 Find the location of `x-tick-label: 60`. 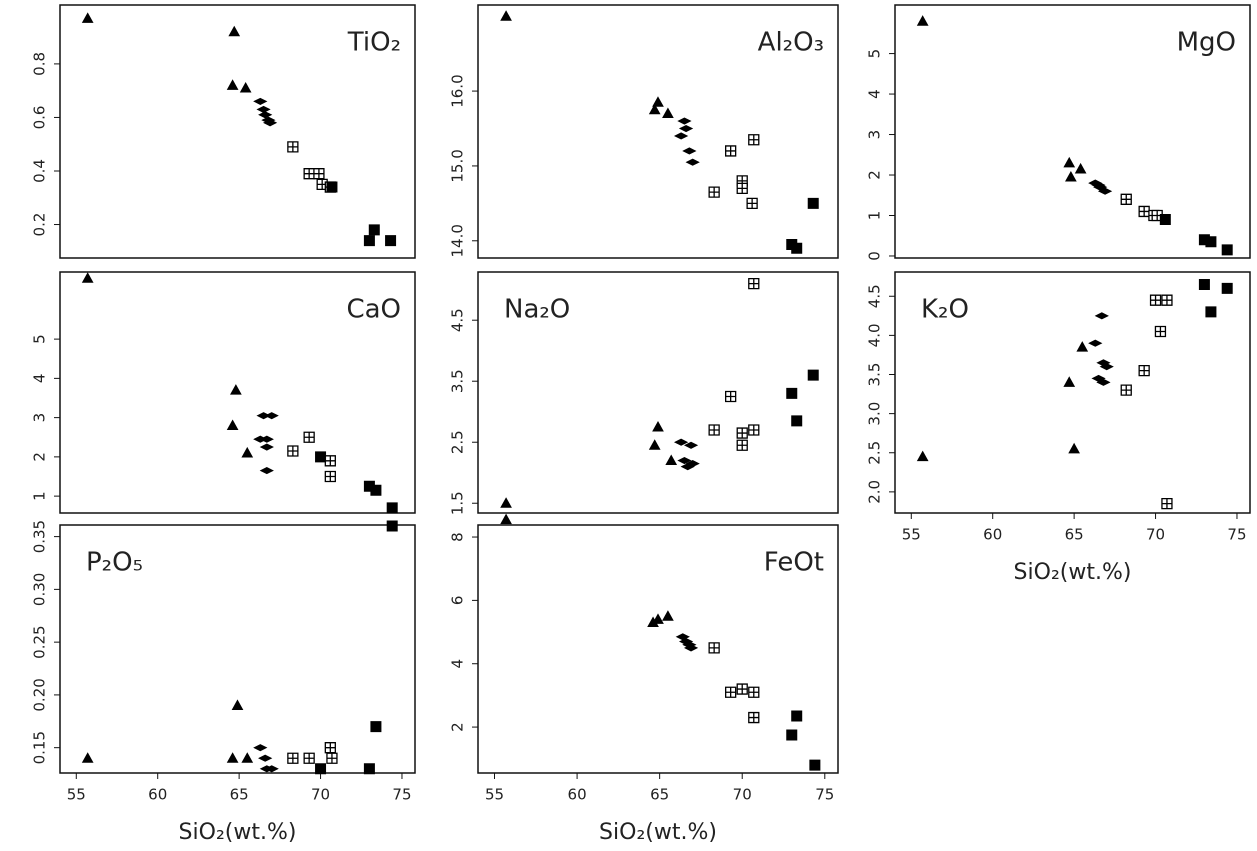

x-tick-label: 60 is located at coordinates (157, 795).